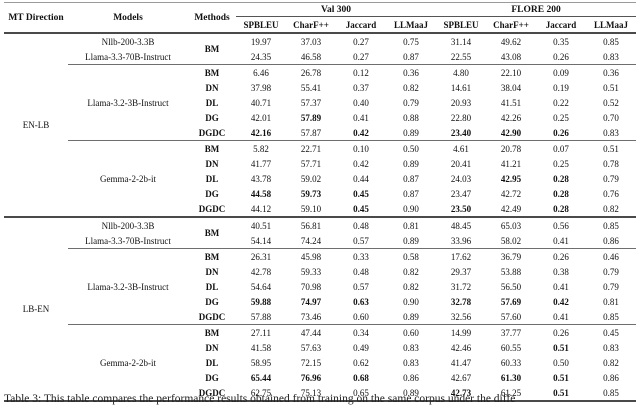  Describe the element at coordinates (361, 301) in the screenshot. I see `value-cell: 0.63` at that location.